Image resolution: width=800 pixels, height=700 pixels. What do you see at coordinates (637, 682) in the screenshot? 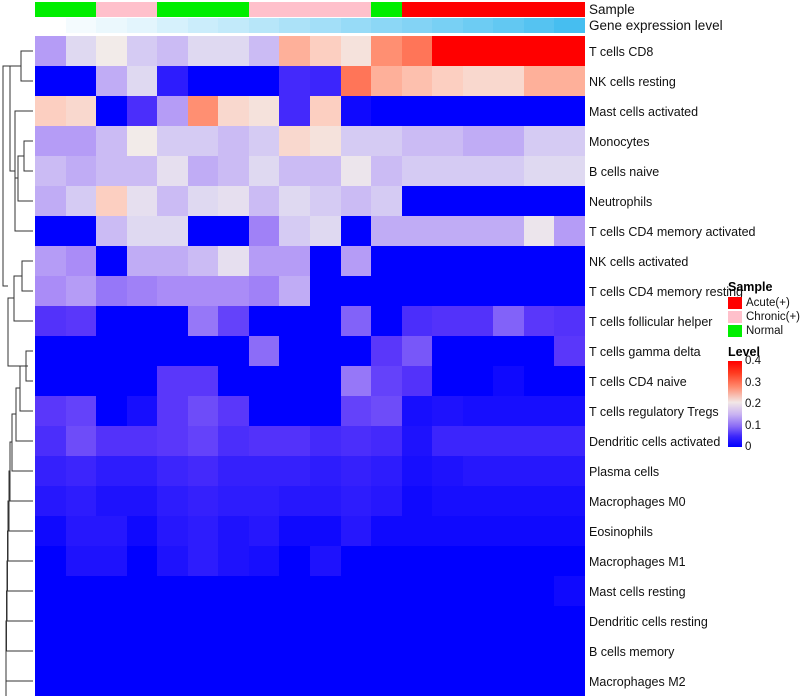
I see `row-label: Macrophages M2` at bounding box center [637, 682].